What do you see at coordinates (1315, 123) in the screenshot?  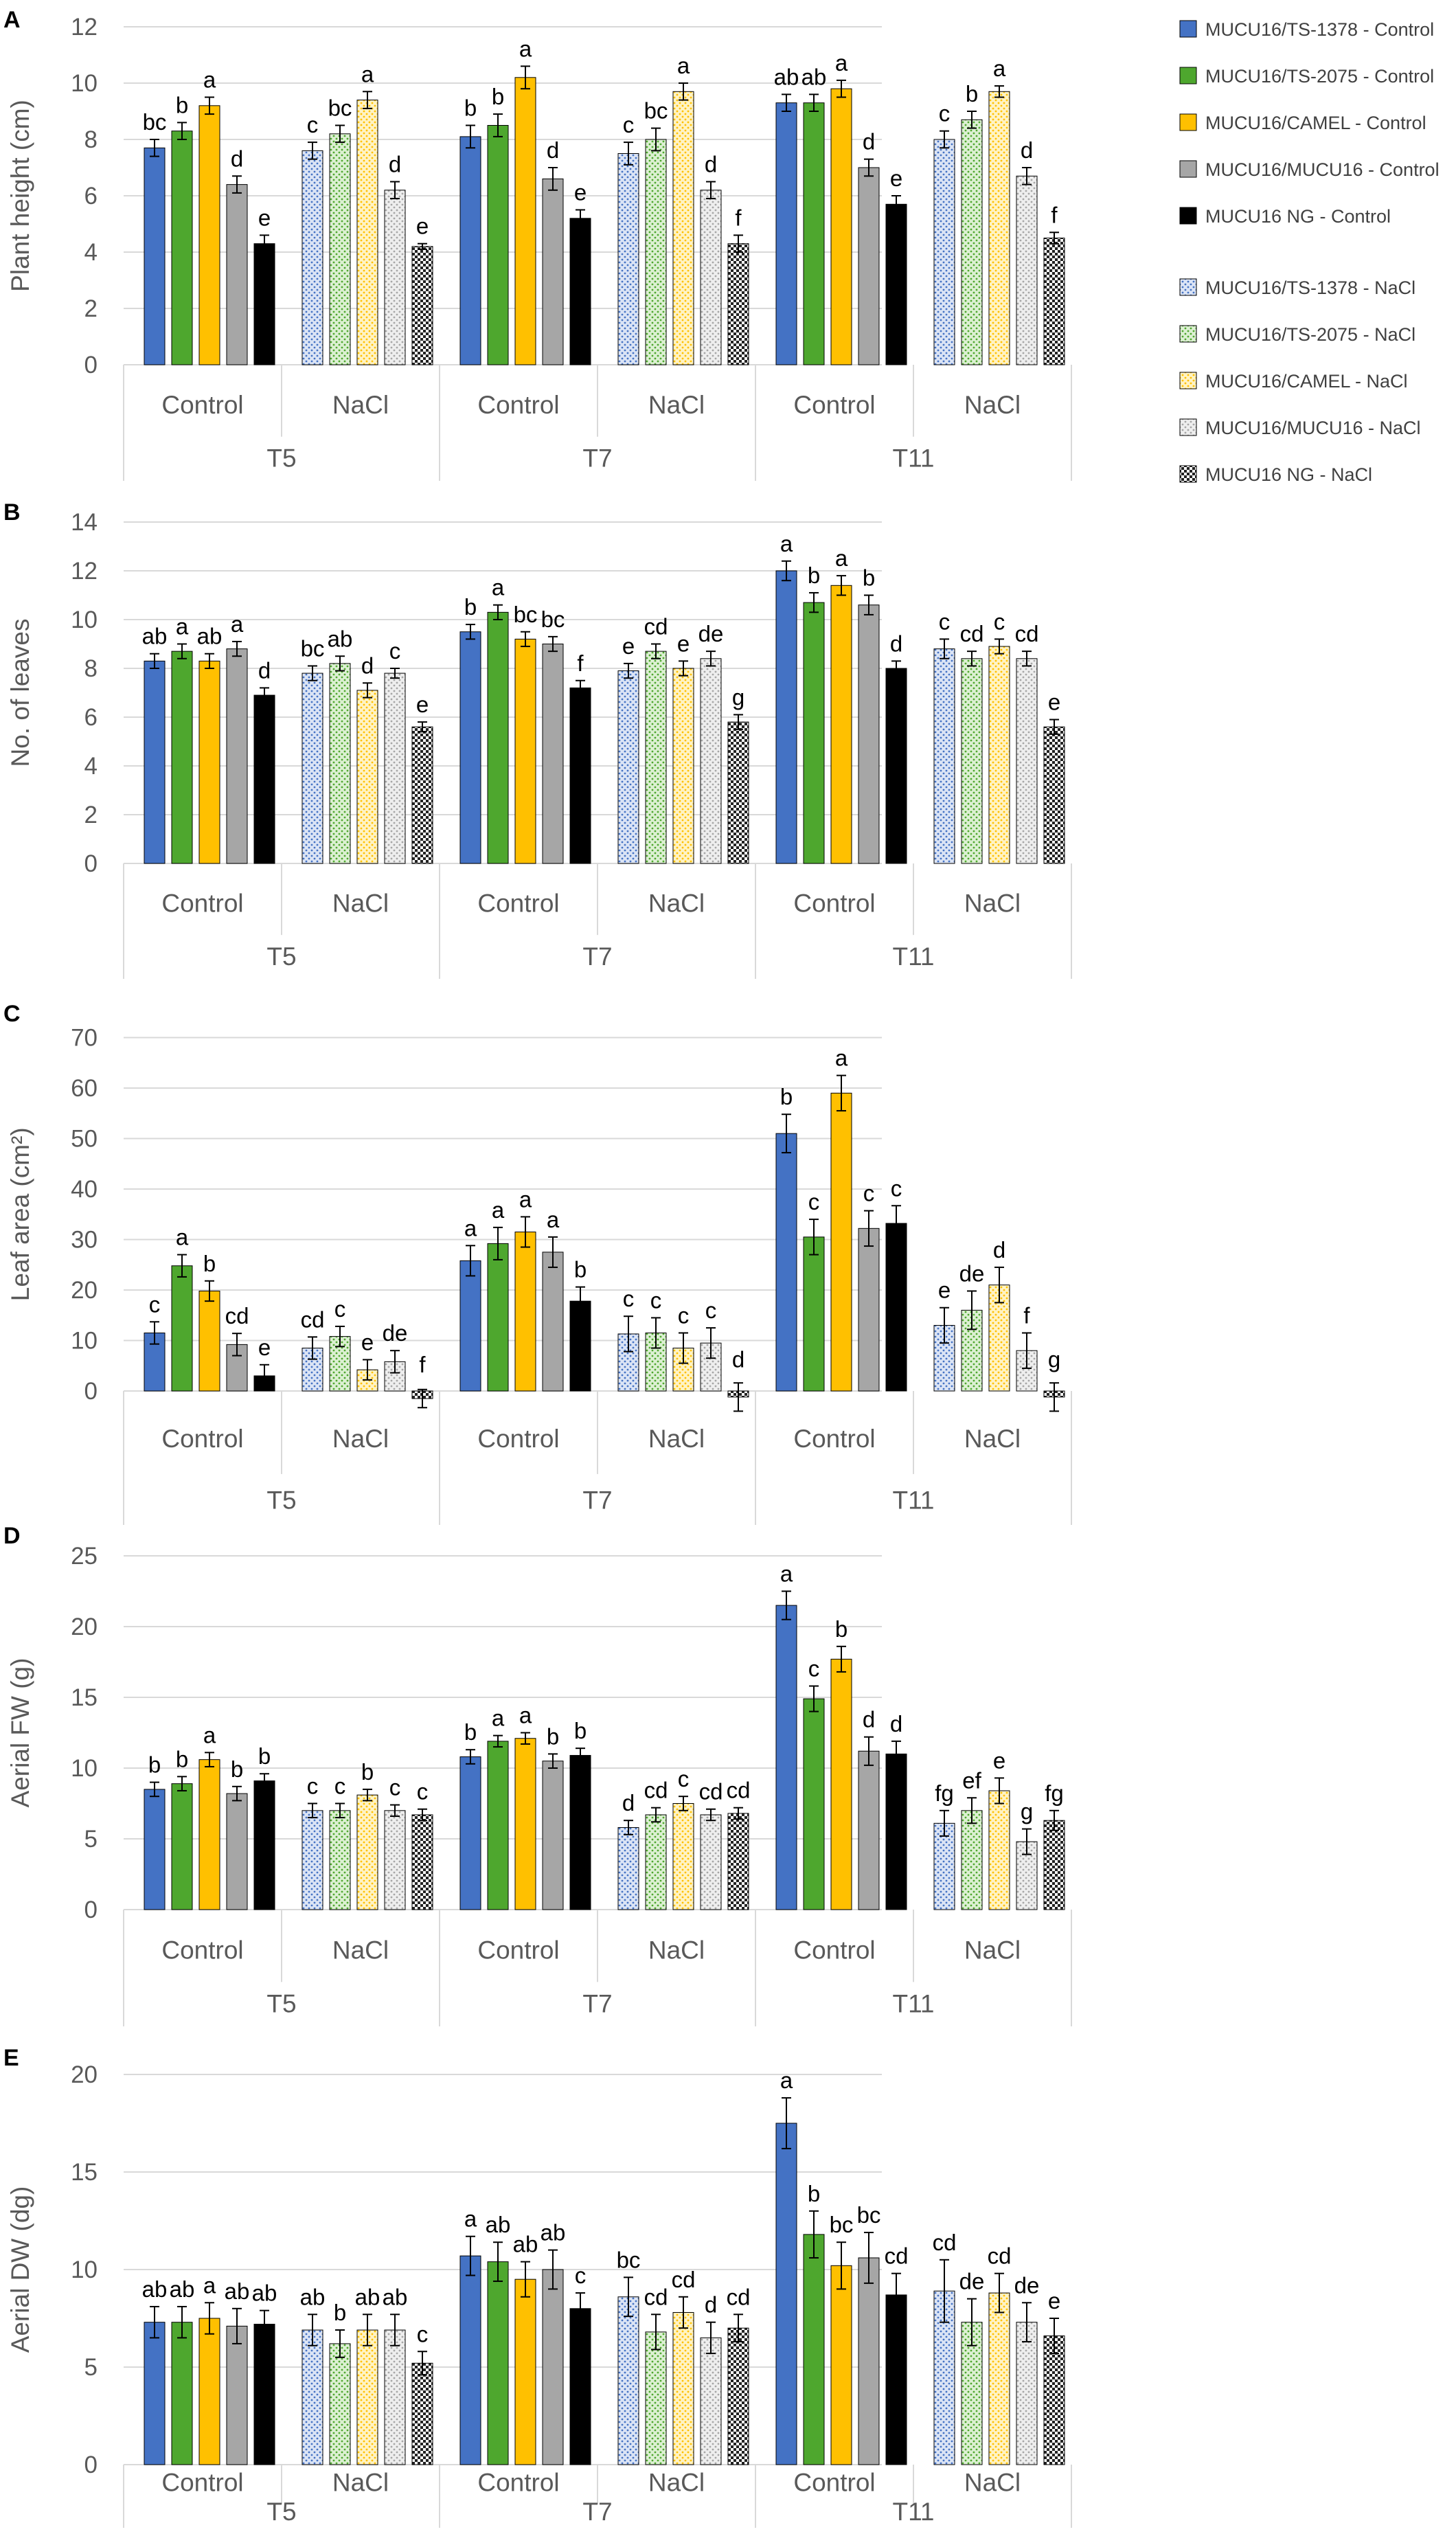 I see `legend-label: MUCU16/CAMEL - Control` at bounding box center [1315, 123].